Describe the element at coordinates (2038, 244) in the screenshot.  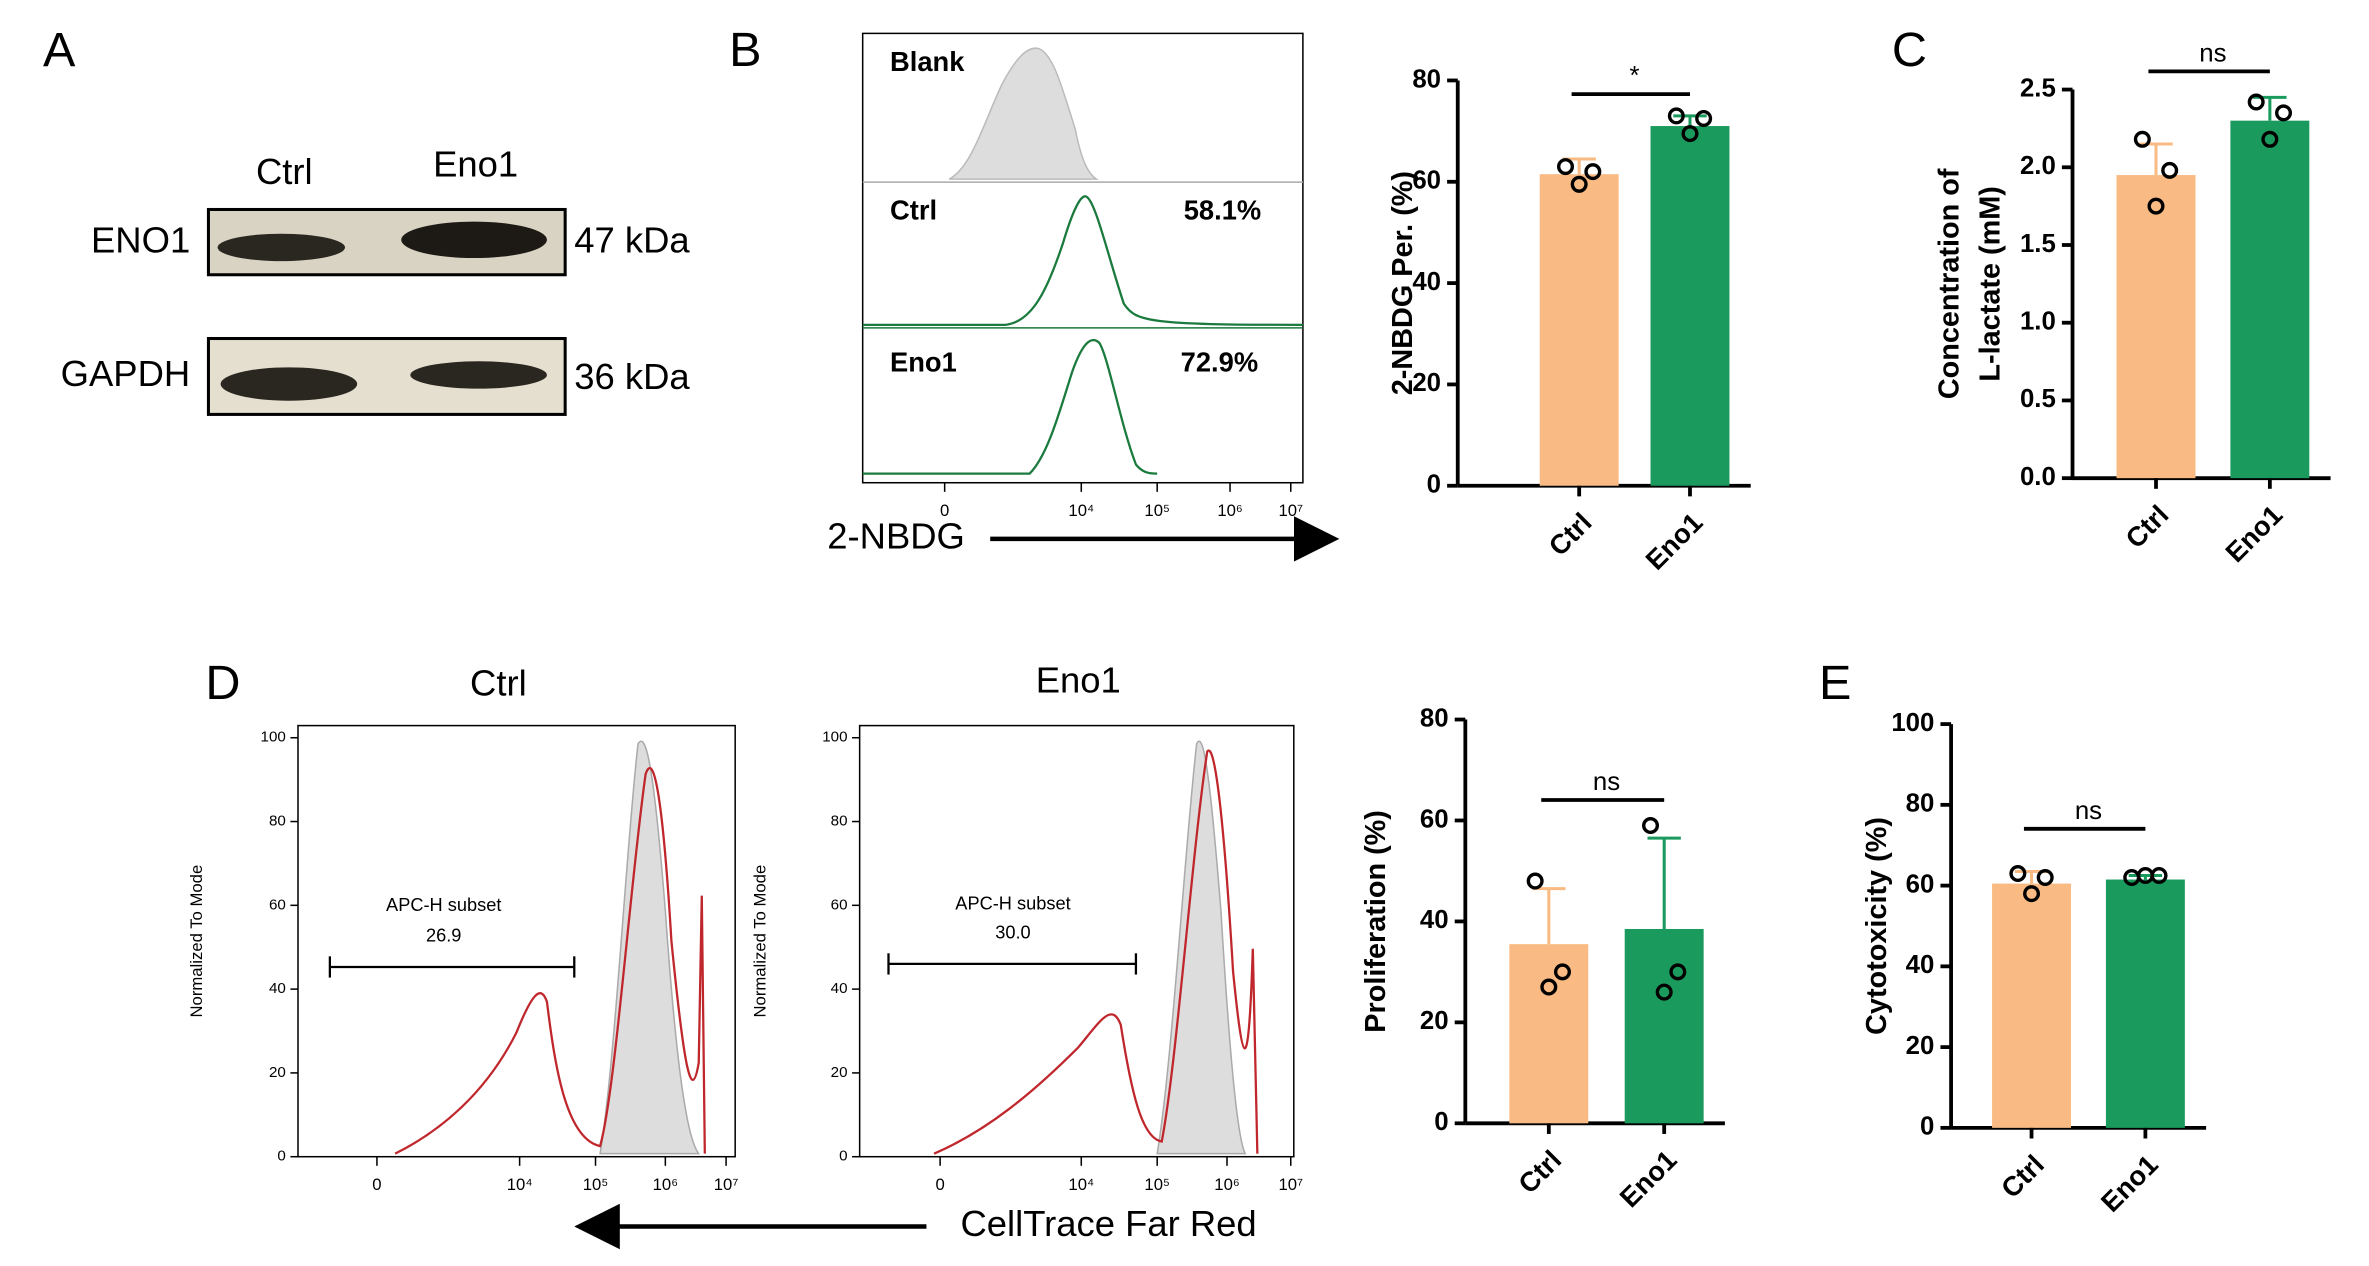
I see `y-tick-label: 1.5` at that location.